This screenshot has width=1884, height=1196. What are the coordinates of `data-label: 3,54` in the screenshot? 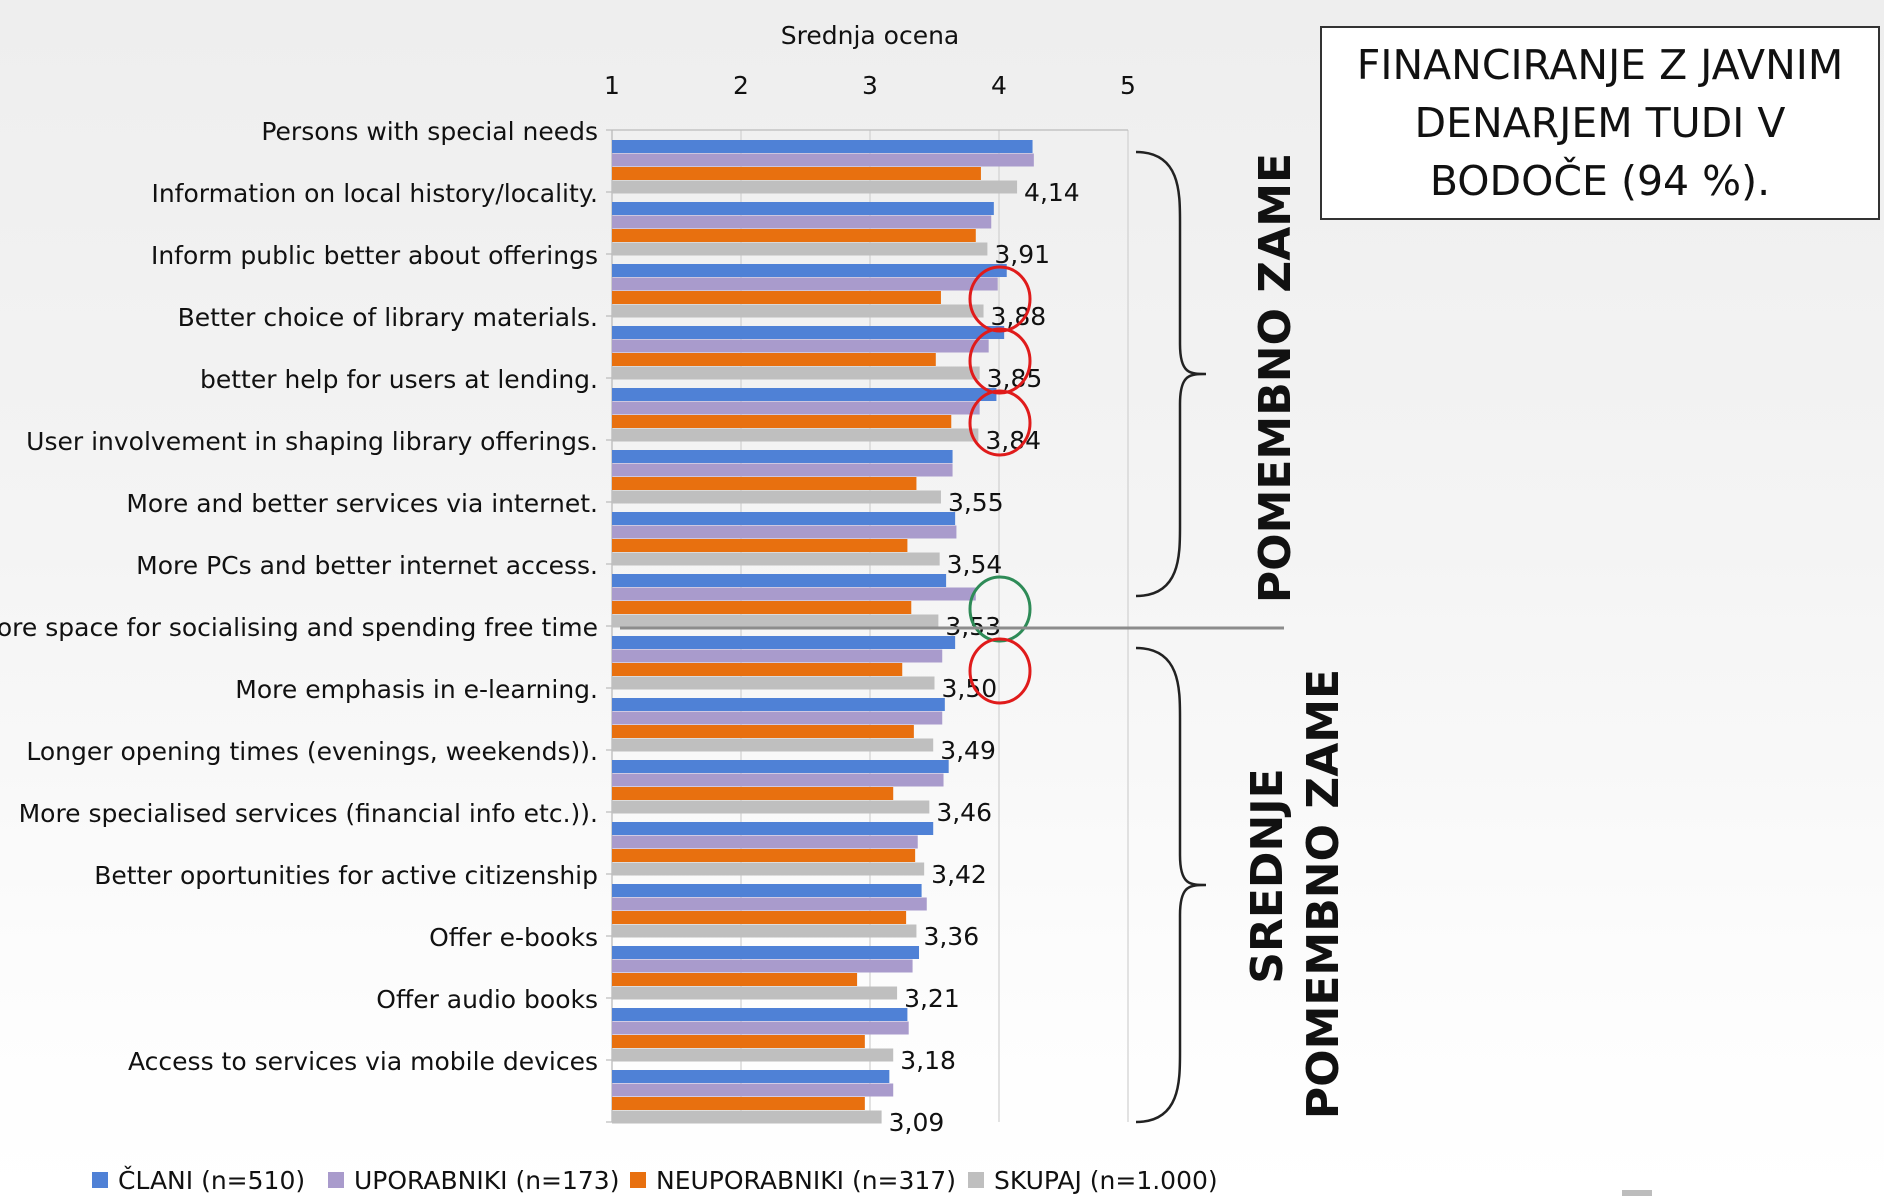 It's located at (975, 564).